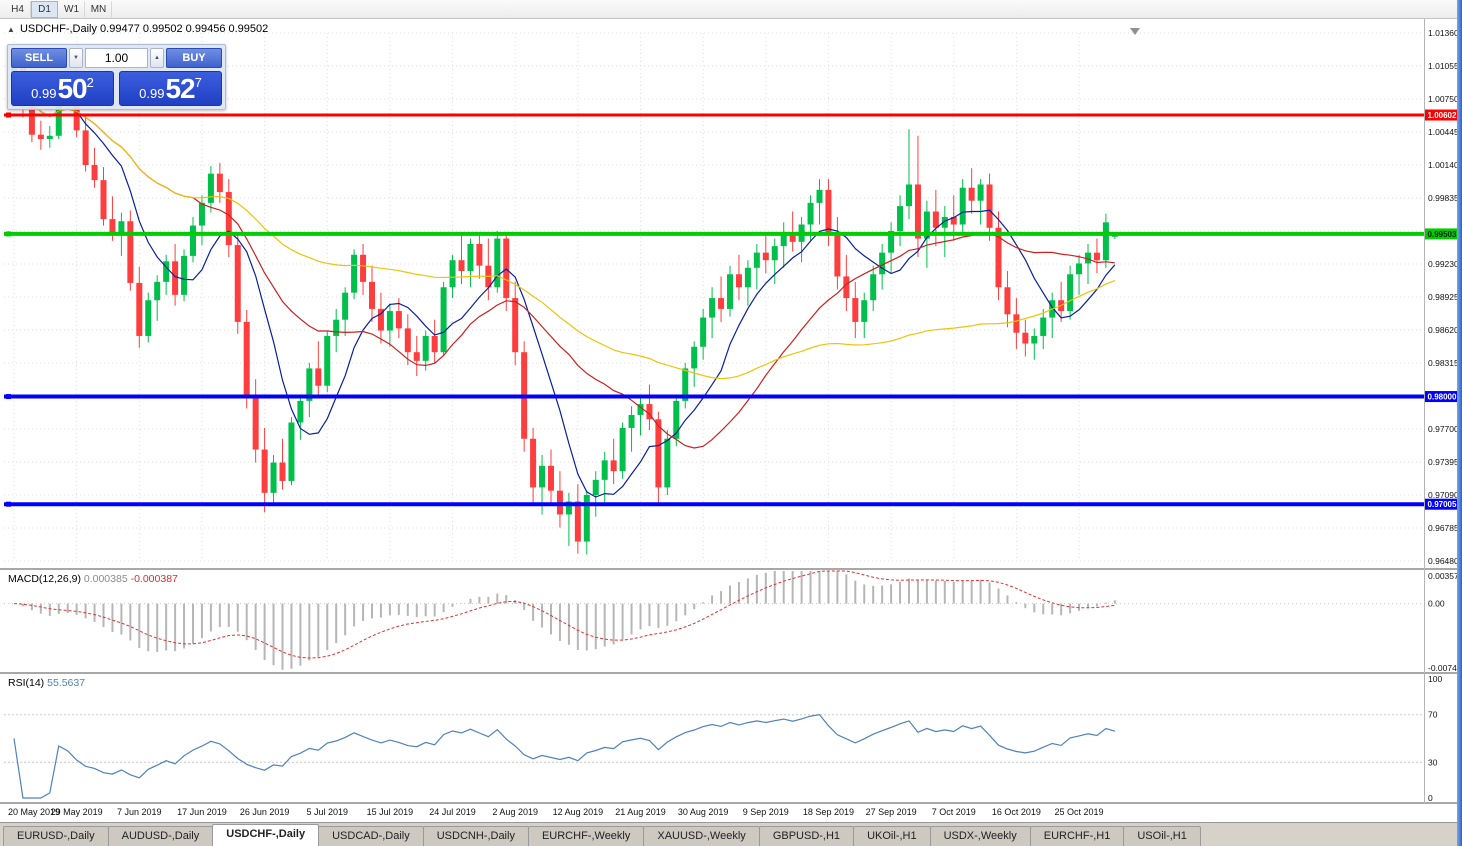 The width and height of the screenshot is (1462, 846). Describe the element at coordinates (1443, 198) in the screenshot. I see `svg-text: 0.99835` at that location.